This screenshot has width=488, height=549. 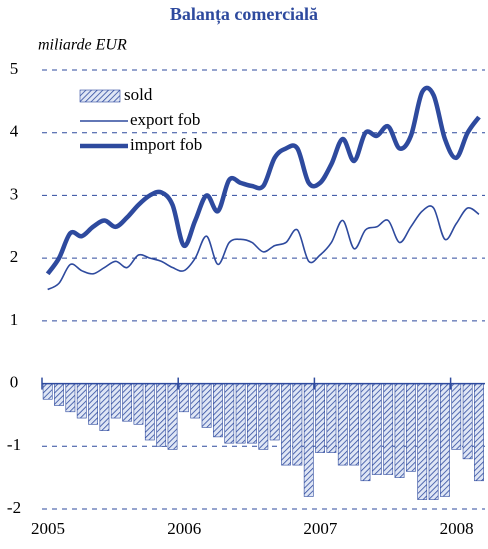 What do you see at coordinates (263, 248) in the screenshot?
I see `line` at bounding box center [263, 248].